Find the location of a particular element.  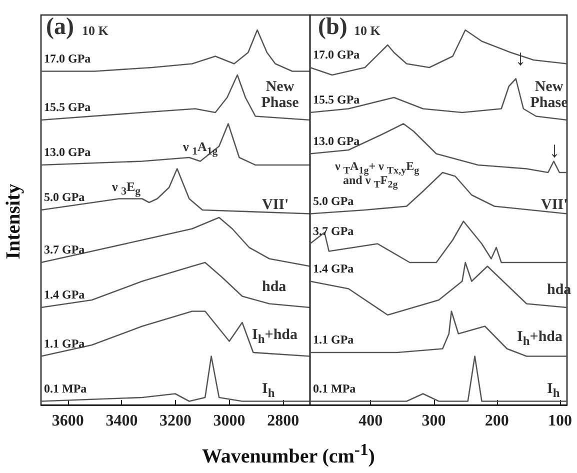

x-tick-label: 2800 is located at coordinates (283, 421).